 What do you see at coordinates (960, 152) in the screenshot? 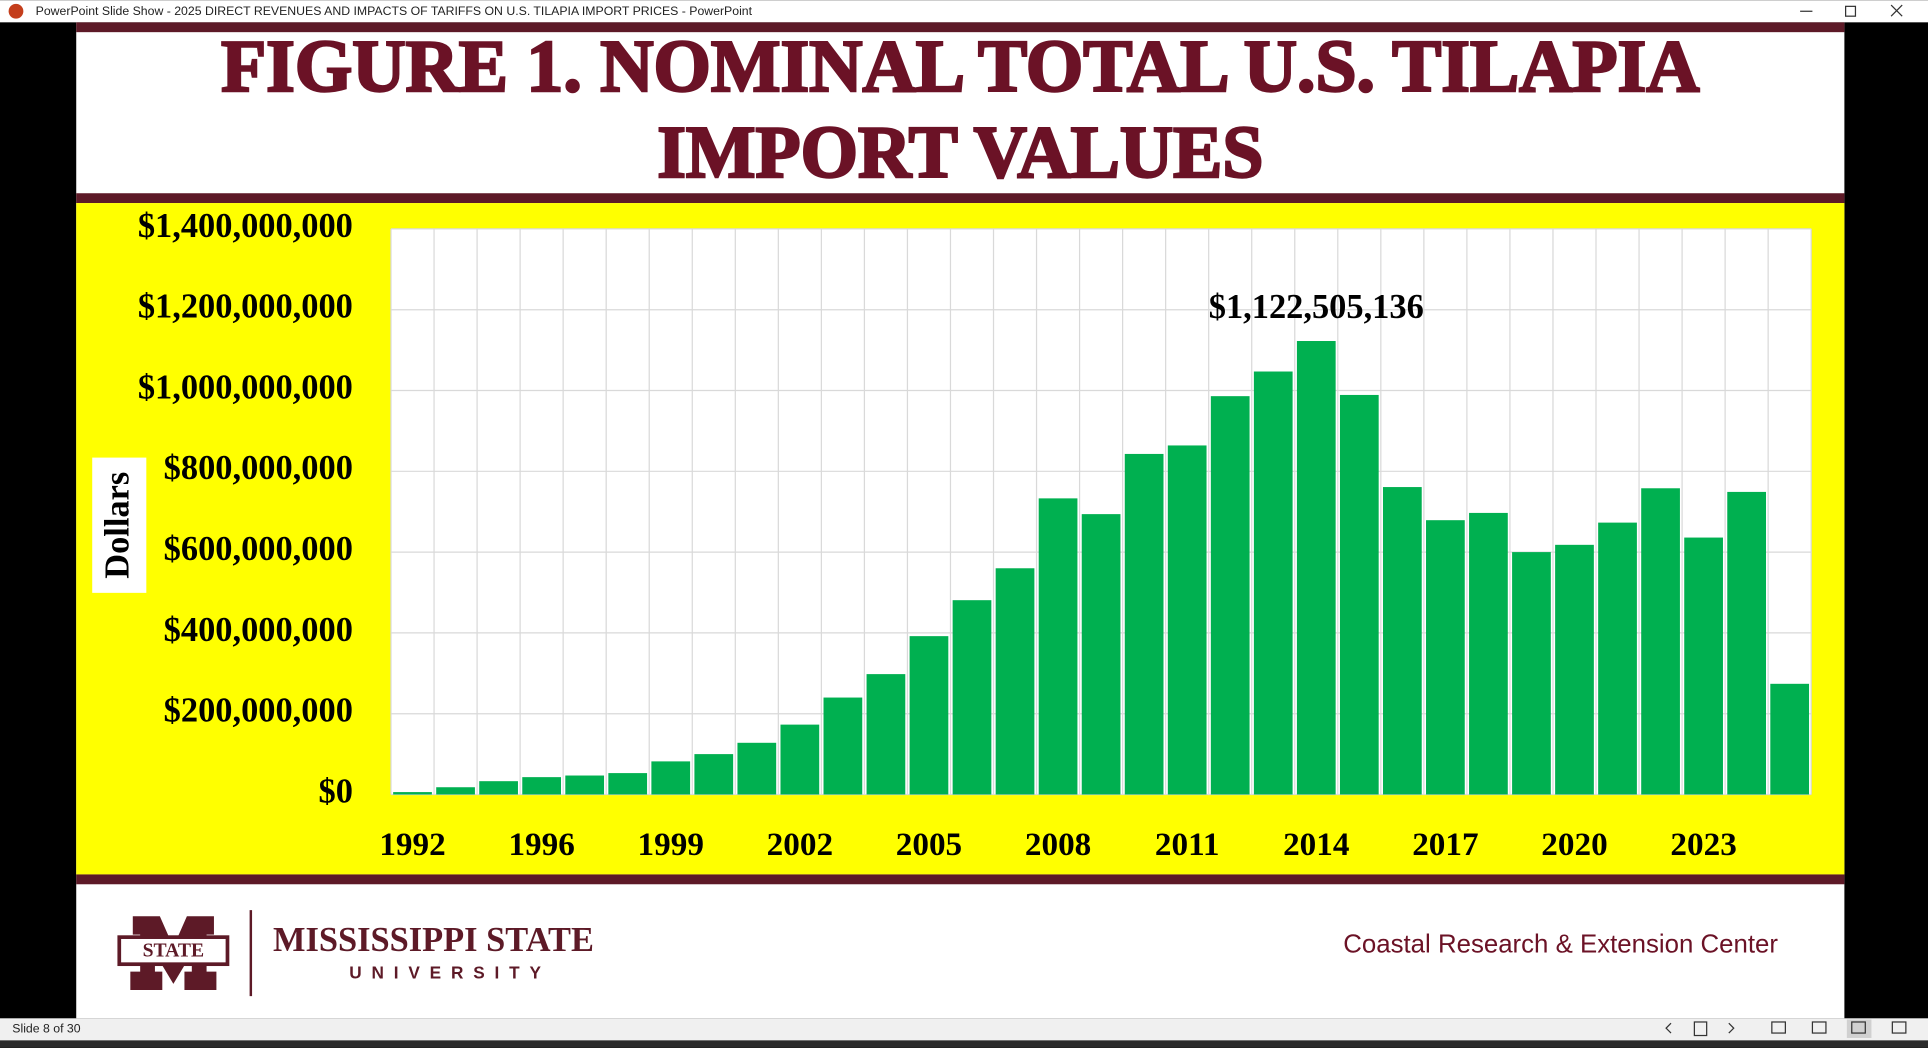
I see `chart-title-line: IMPORT VALUES` at bounding box center [960, 152].